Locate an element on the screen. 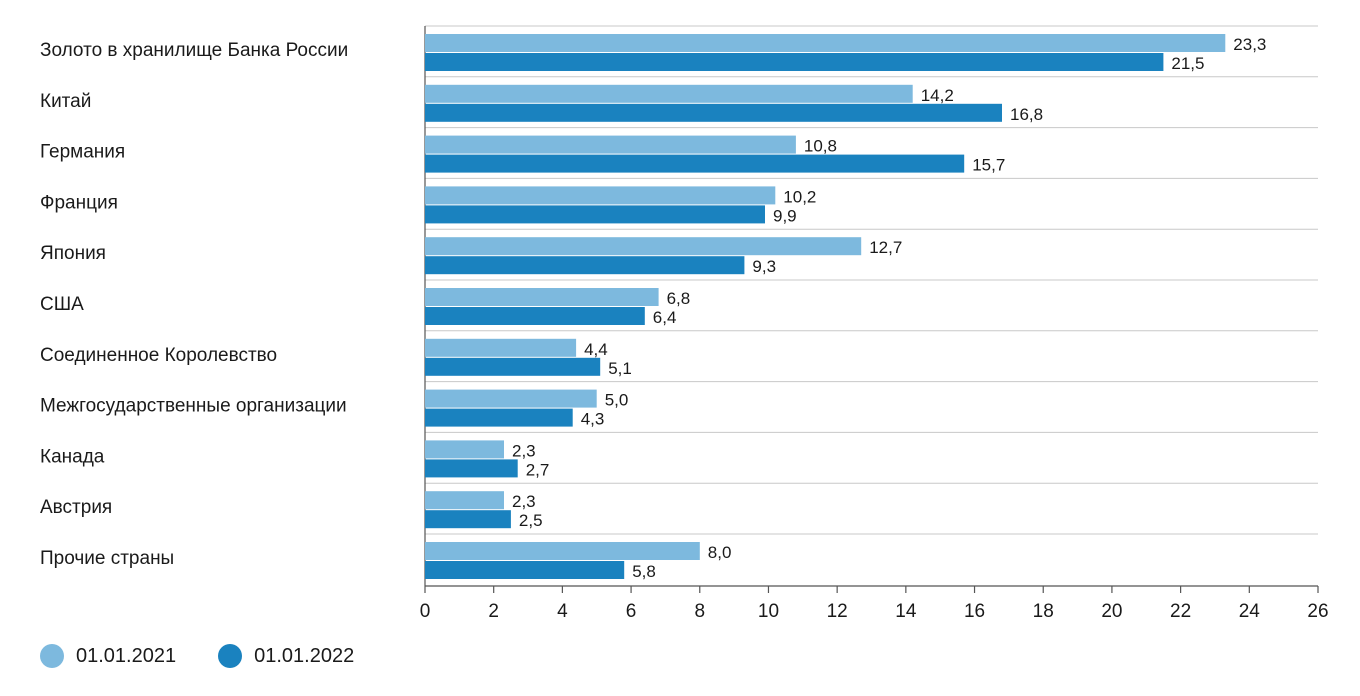 This screenshot has width=1360, height=696. data-label: 10,2 is located at coordinates (799, 196).